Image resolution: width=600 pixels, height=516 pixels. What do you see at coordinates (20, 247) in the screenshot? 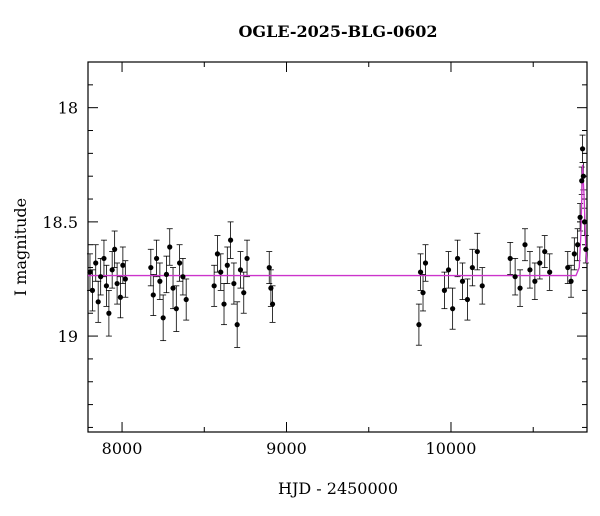
I see `y-axis-label: I magnitude` at bounding box center [20, 247].